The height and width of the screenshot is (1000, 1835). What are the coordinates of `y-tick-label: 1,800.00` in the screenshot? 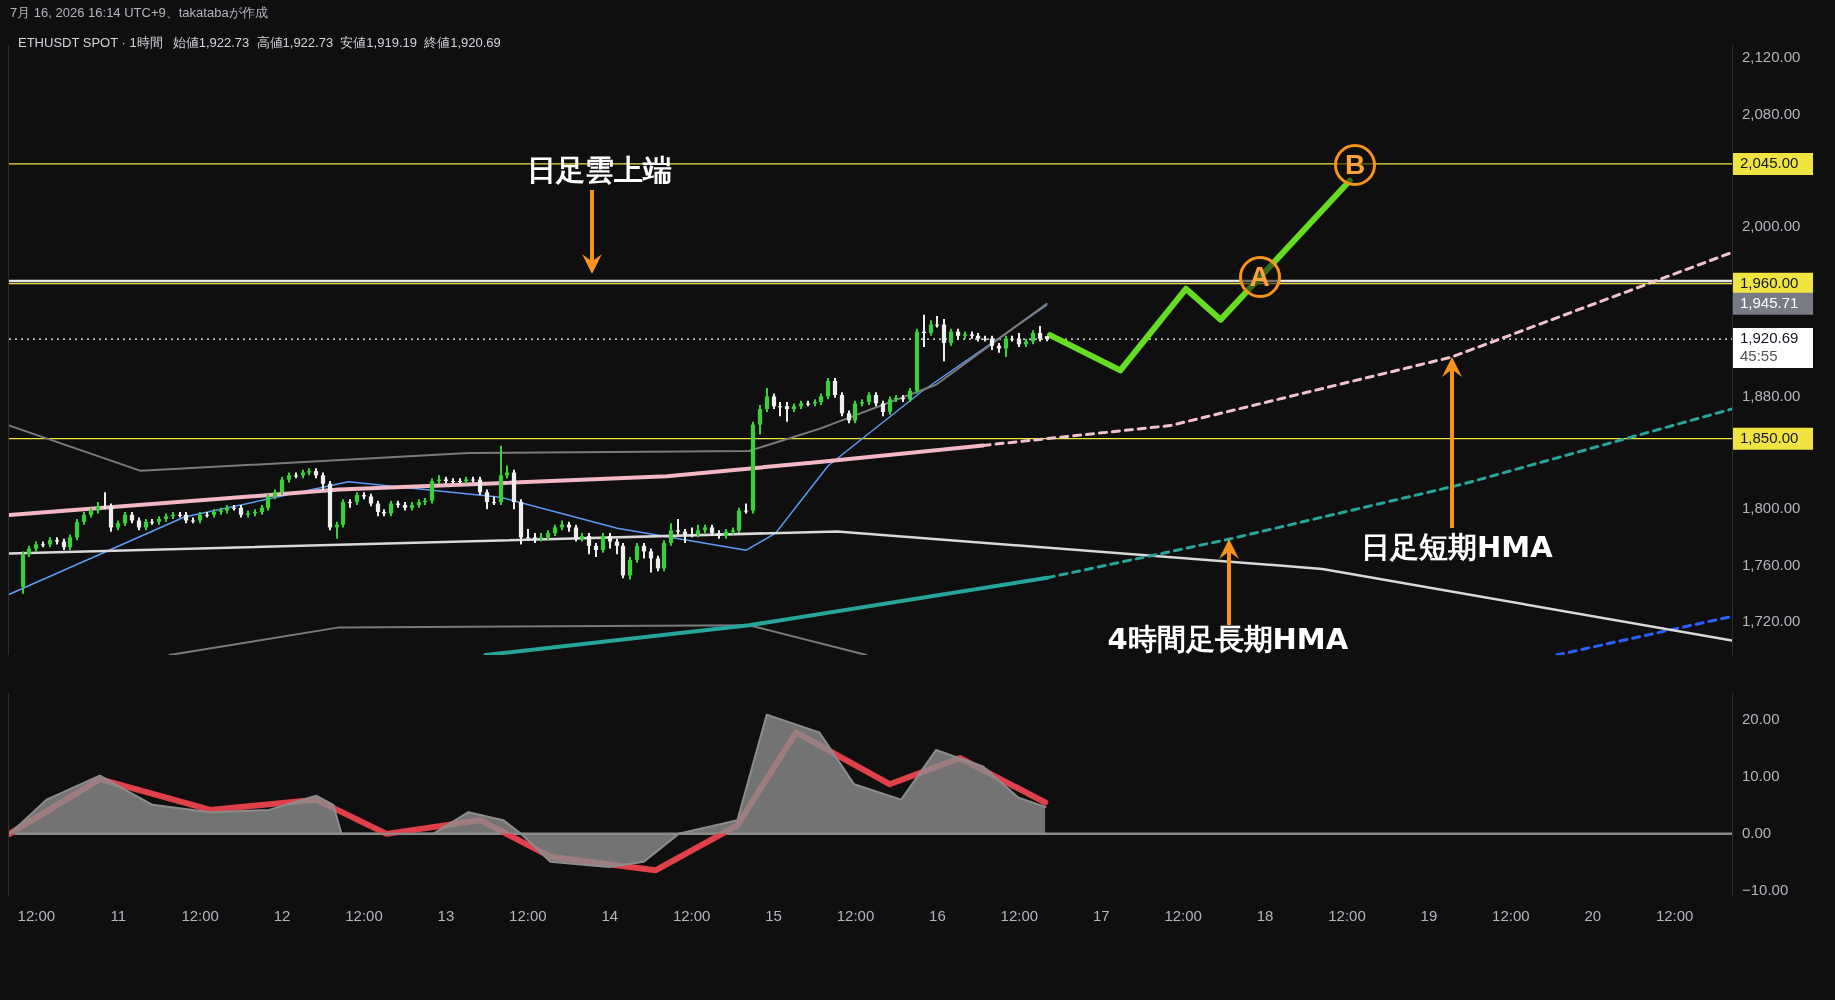 It's located at (1771, 508).